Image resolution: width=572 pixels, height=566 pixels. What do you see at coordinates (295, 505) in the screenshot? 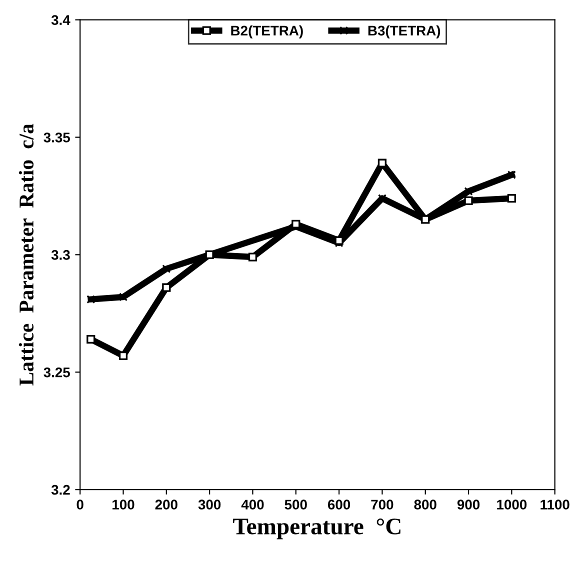
I see `x-tick-label: 500` at bounding box center [295, 505].